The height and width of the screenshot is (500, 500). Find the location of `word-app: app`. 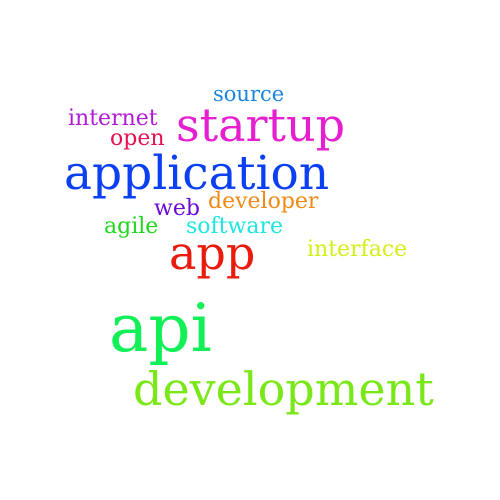

word-app: app is located at coordinates (212, 253).